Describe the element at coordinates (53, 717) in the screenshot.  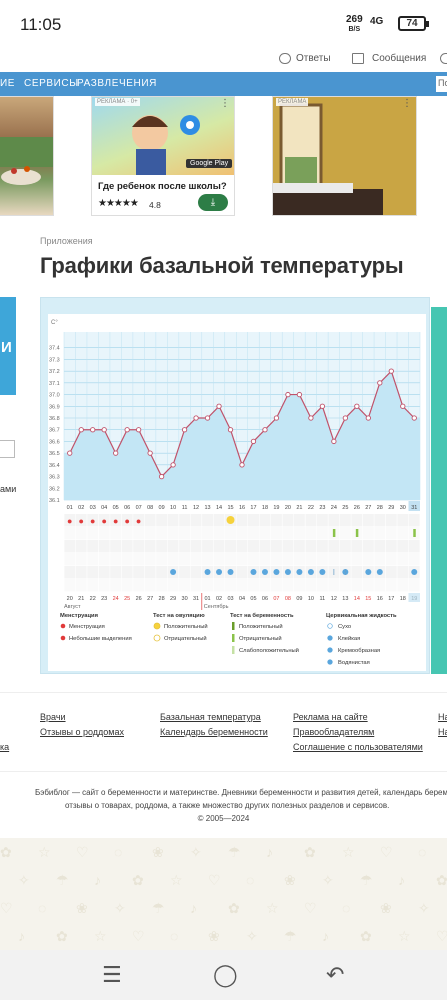
I see `footer-link-doctors: Врачи` at that location.